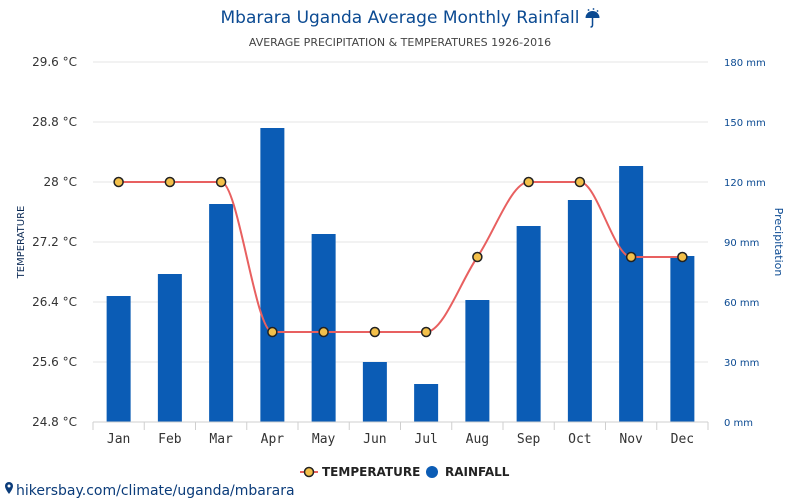 Image resolution: width=800 pixels, height=500 pixels. What do you see at coordinates (741, 363) in the screenshot?
I see `right-tick-label: 30 mm` at bounding box center [741, 363].